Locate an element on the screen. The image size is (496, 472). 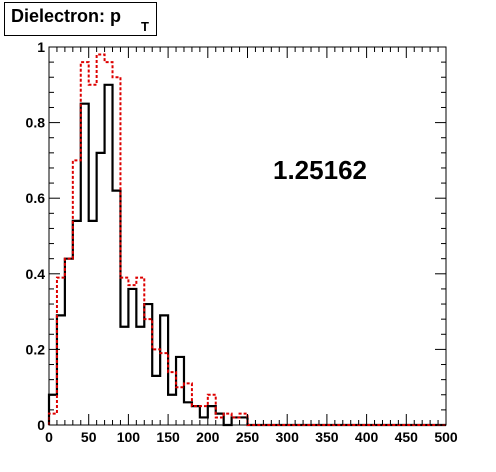
x-tick-label: 50 is located at coordinates (89, 437).